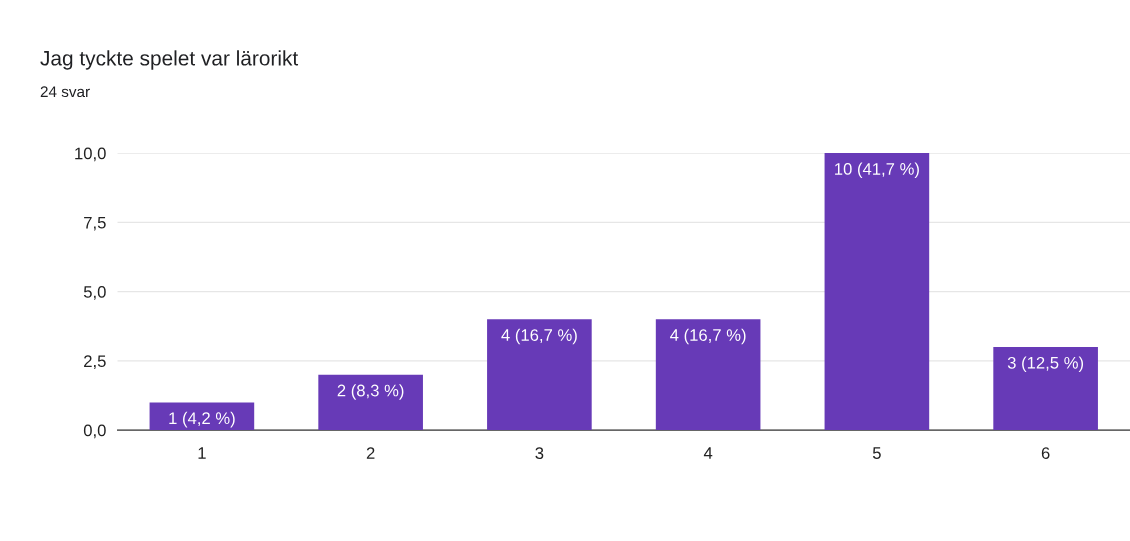 The image size is (1130, 541). I want to click on x-tick-label: 1, so click(202, 453).